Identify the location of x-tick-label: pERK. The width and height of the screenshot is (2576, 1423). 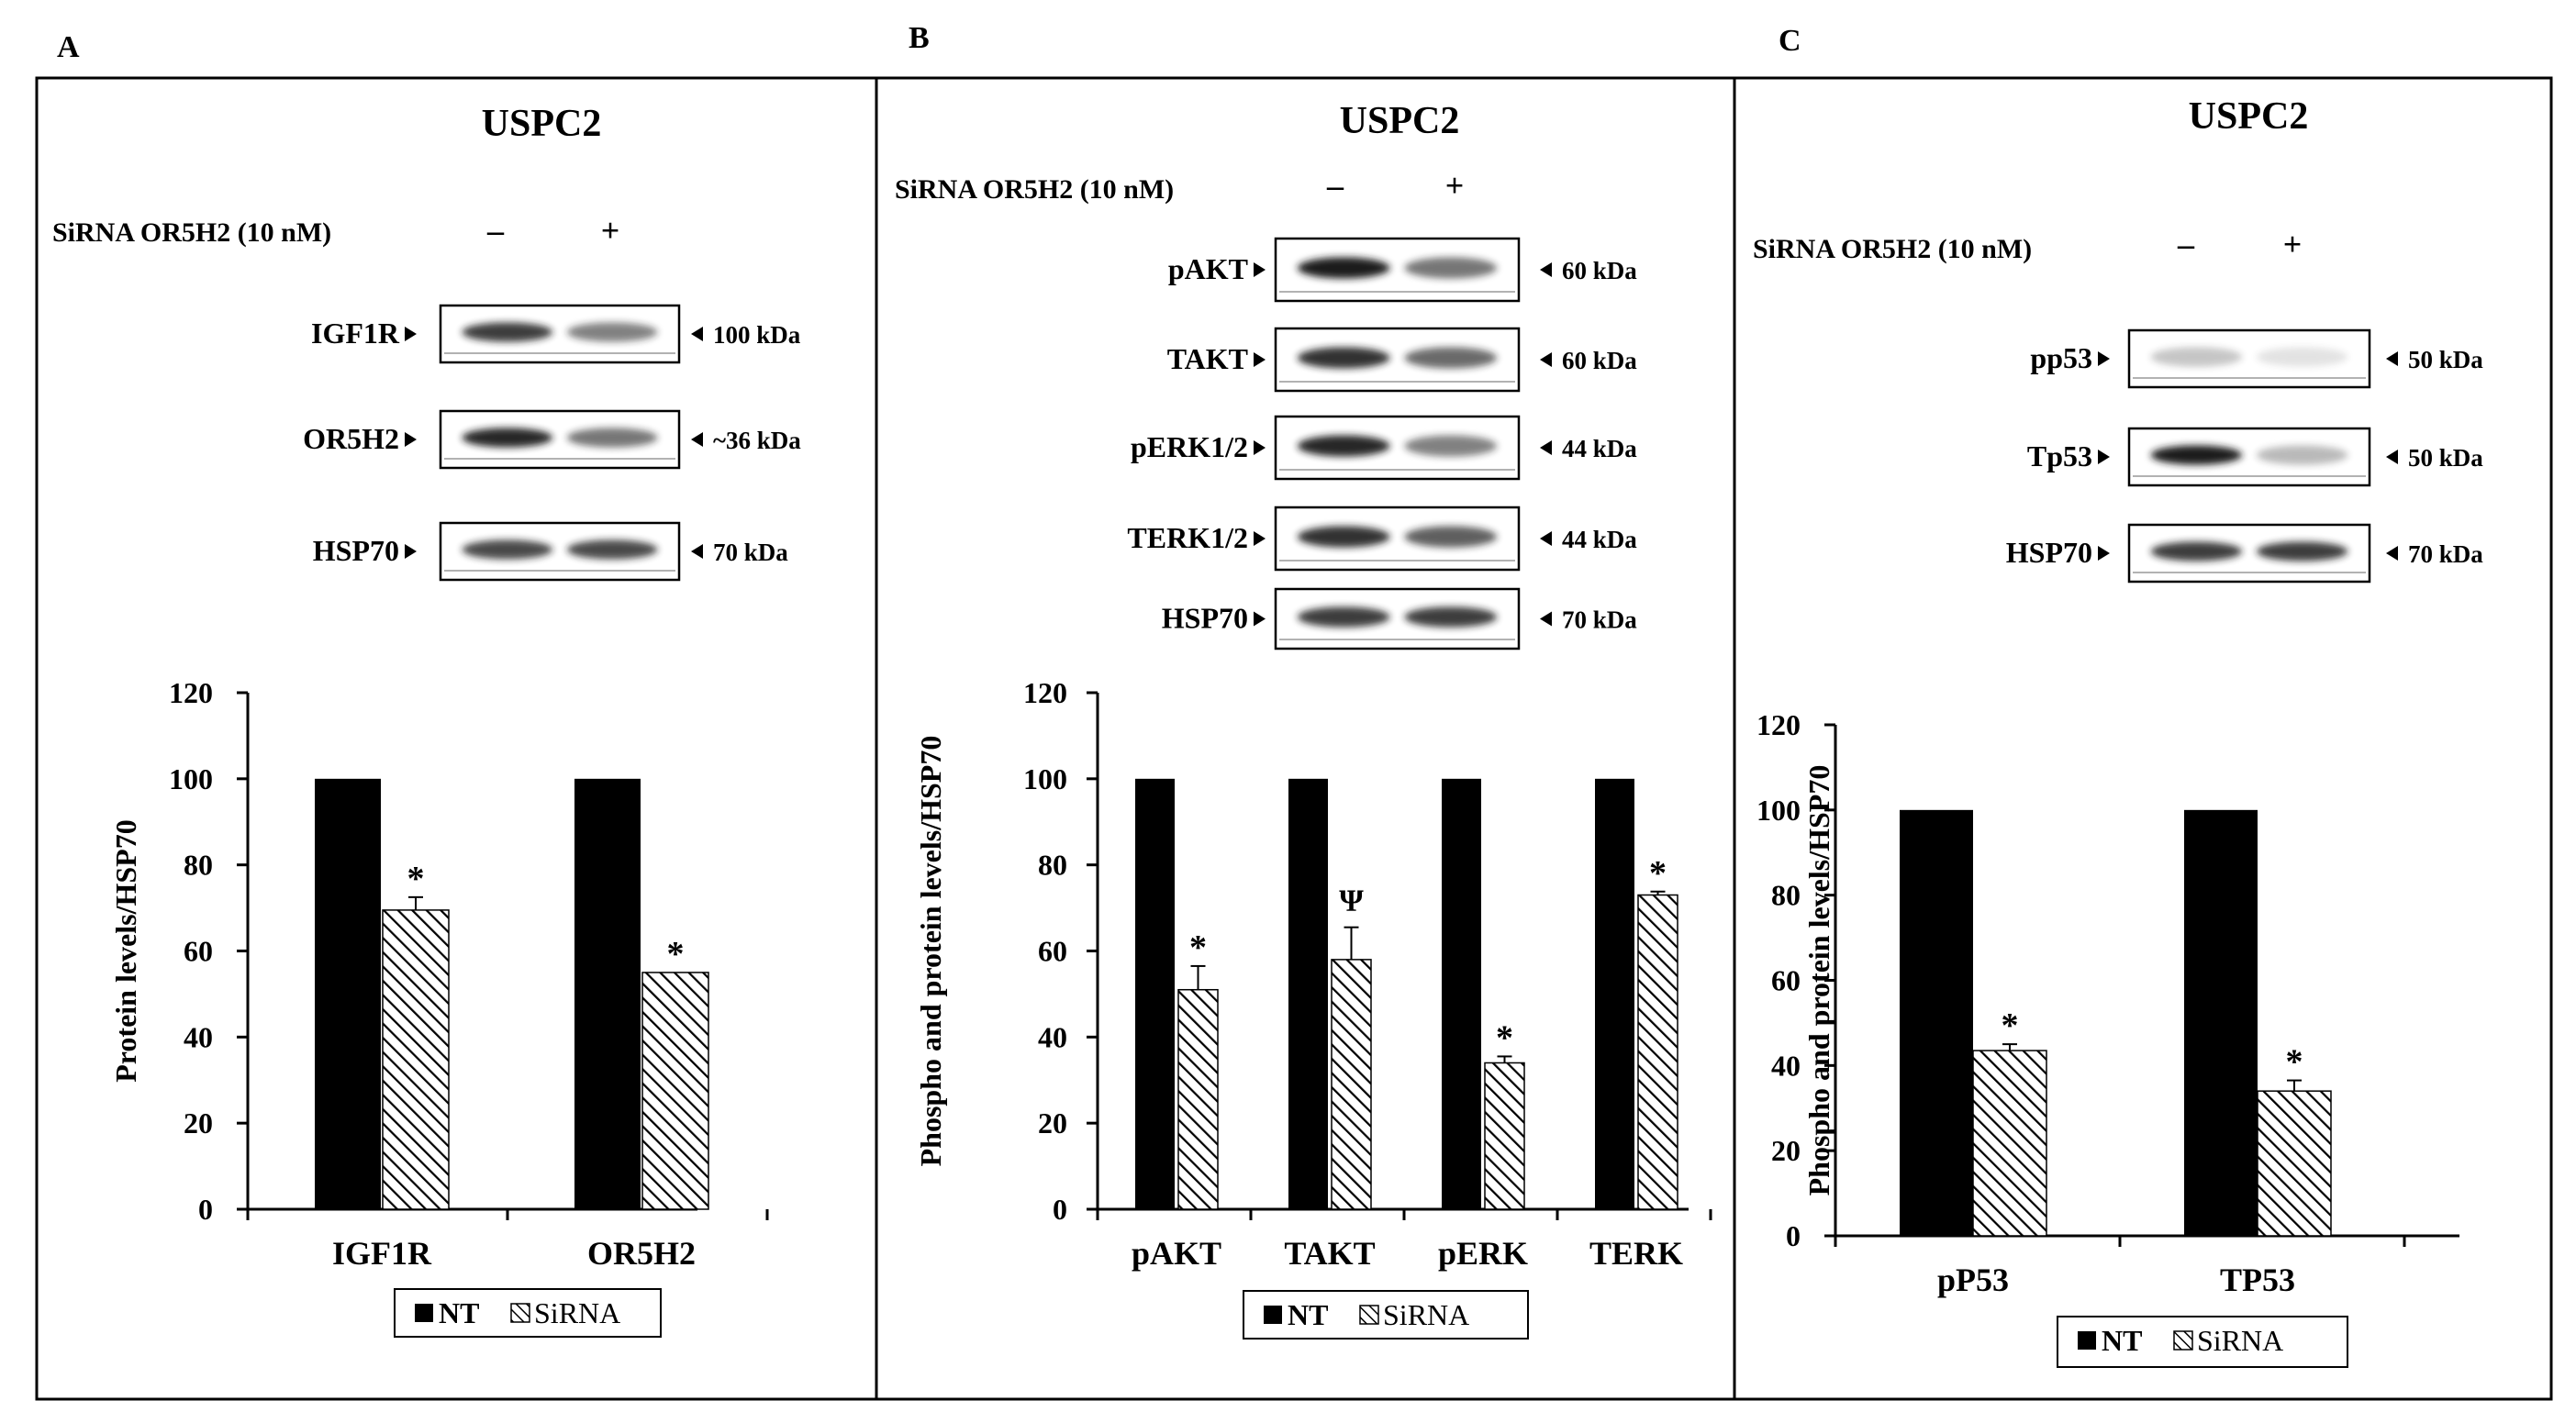
(1483, 1253).